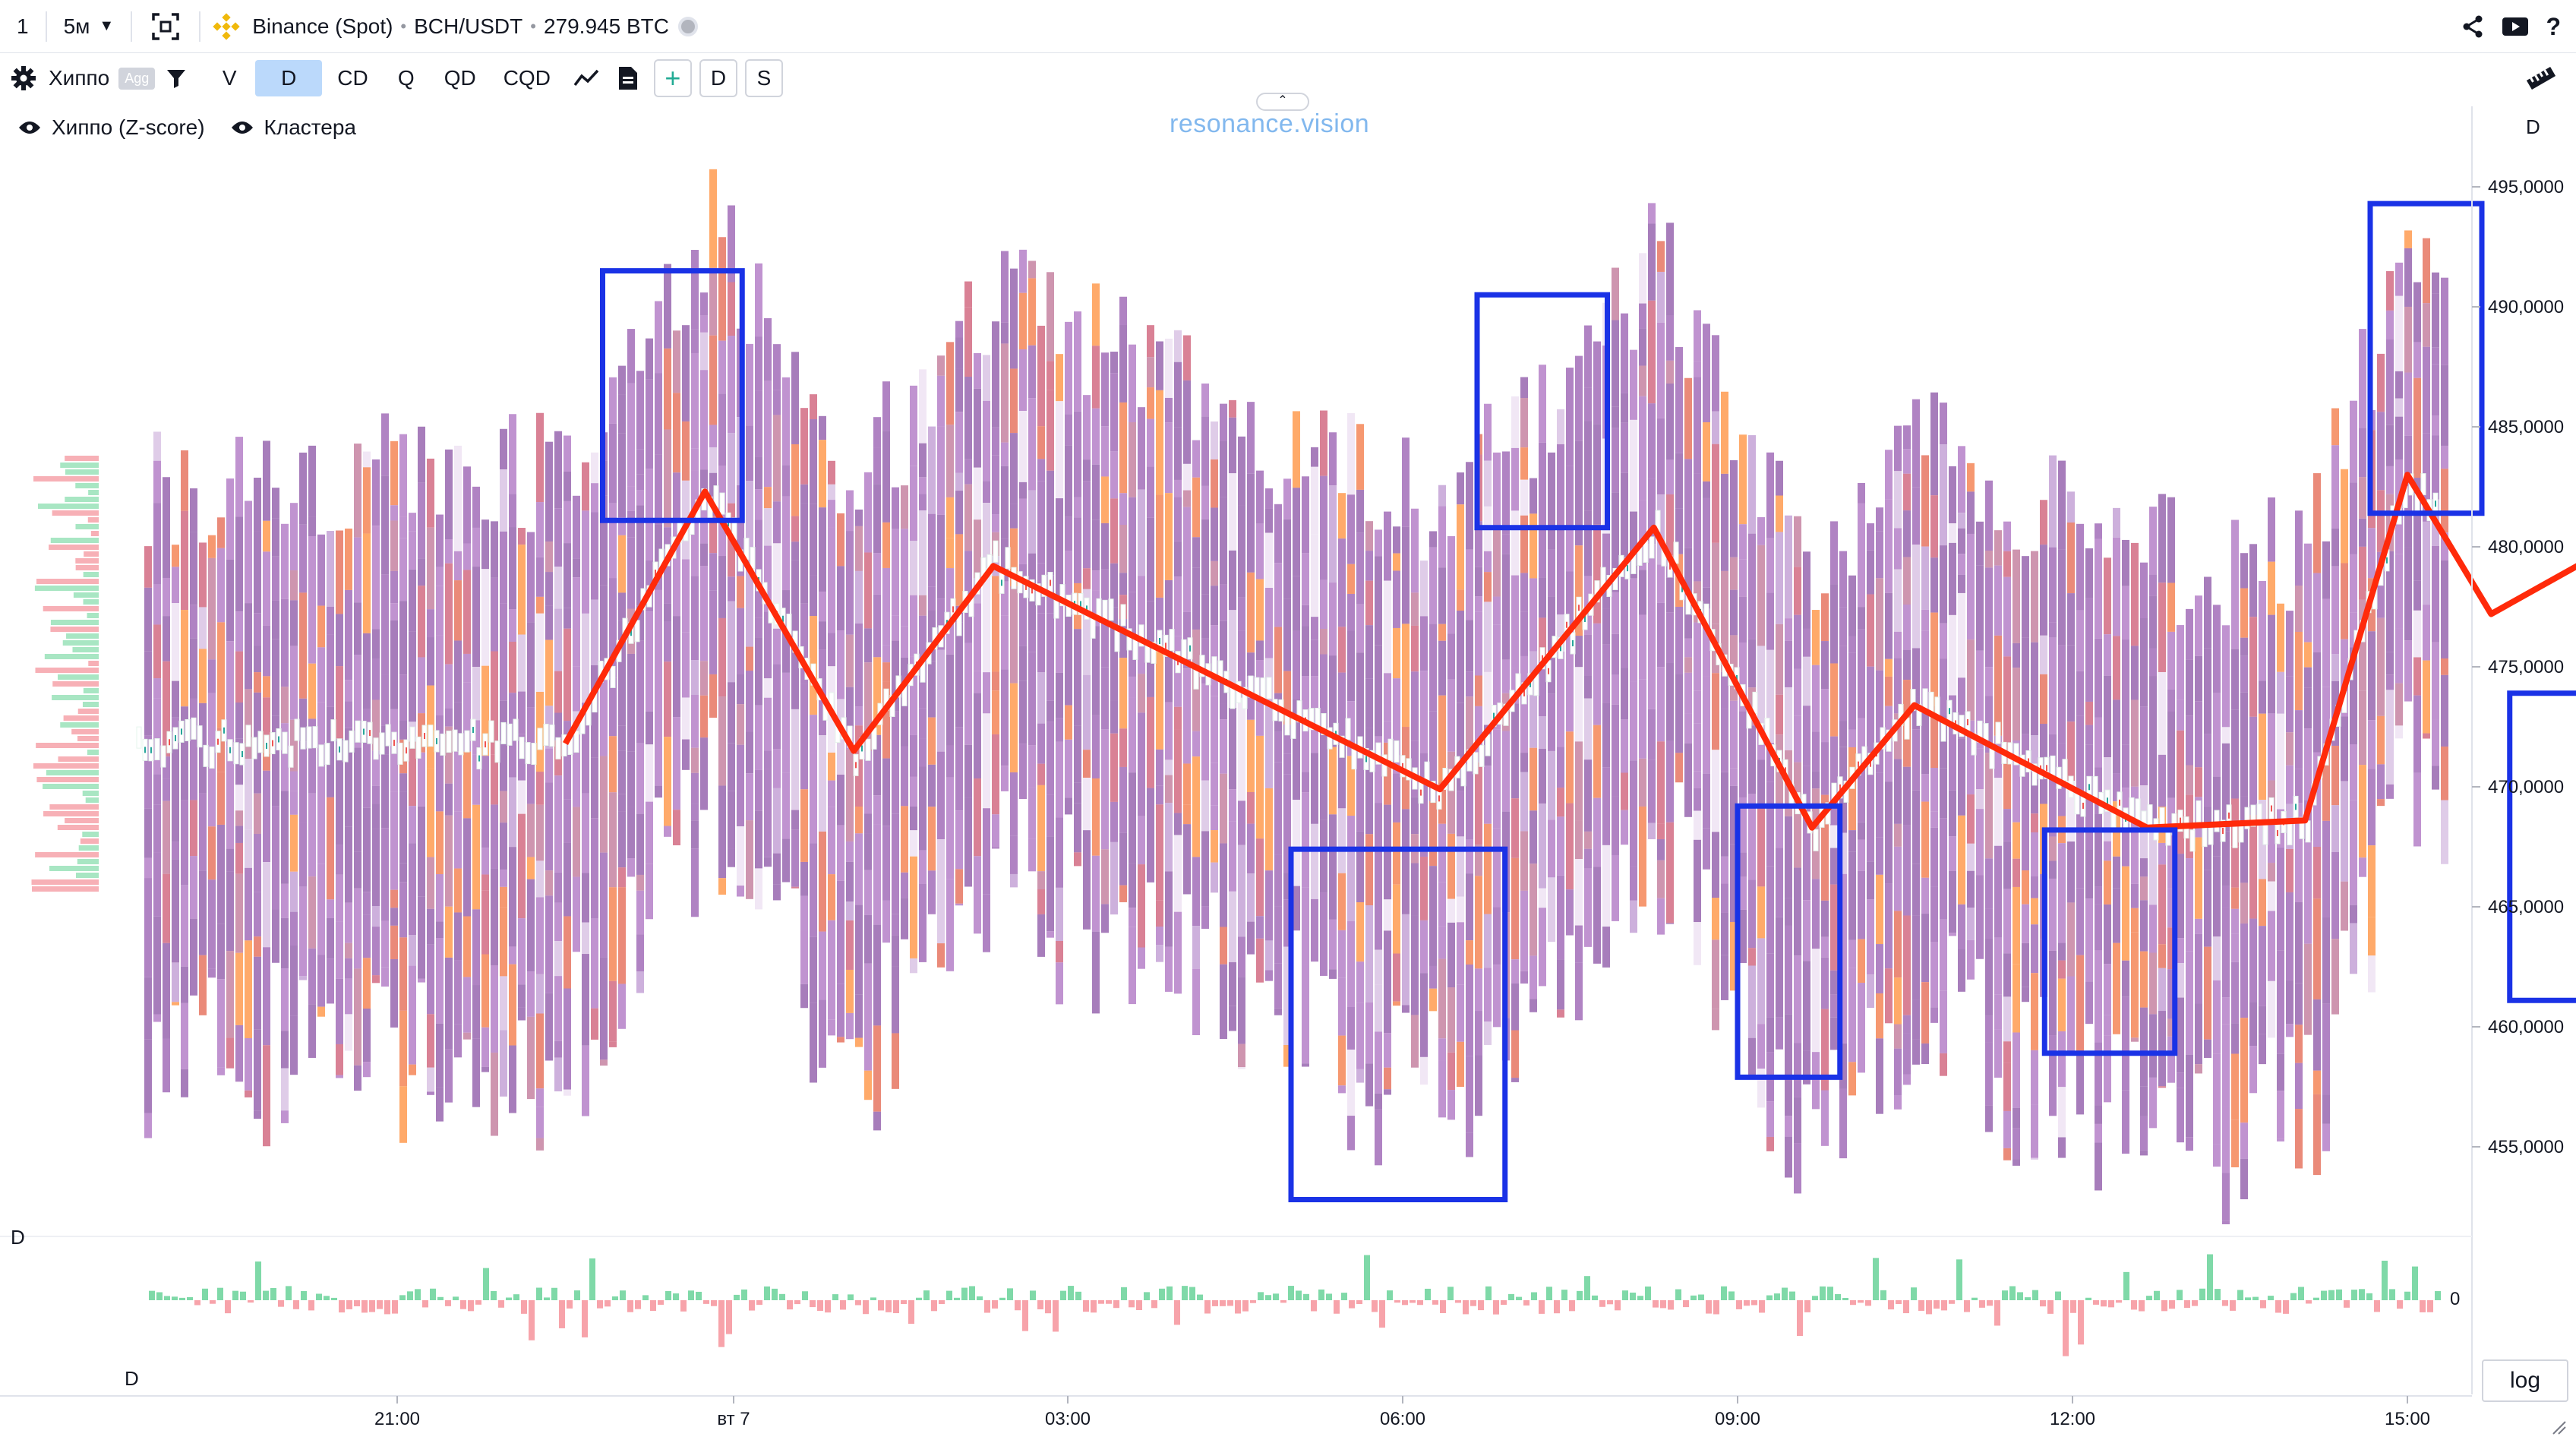 This screenshot has width=2576, height=1443. I want to click on legend-item-hippo: Хиппо (Z-score), so click(111, 127).